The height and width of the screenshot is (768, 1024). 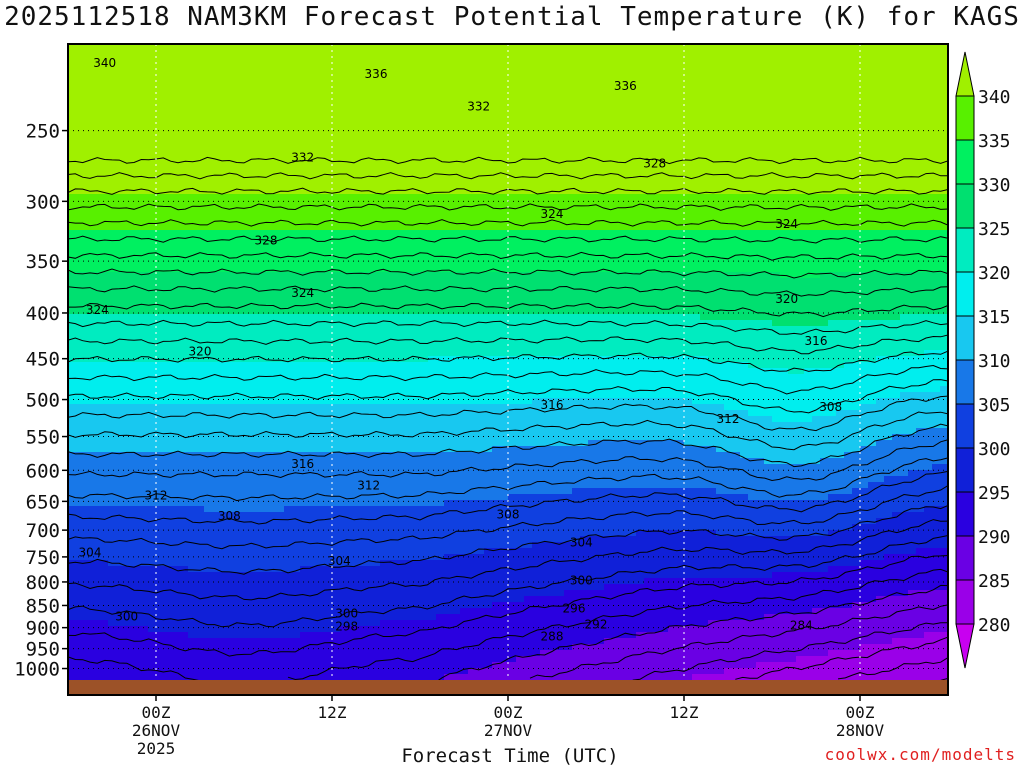 What do you see at coordinates (43, 262) in the screenshot?
I see `y-tick-label: 350` at bounding box center [43, 262].